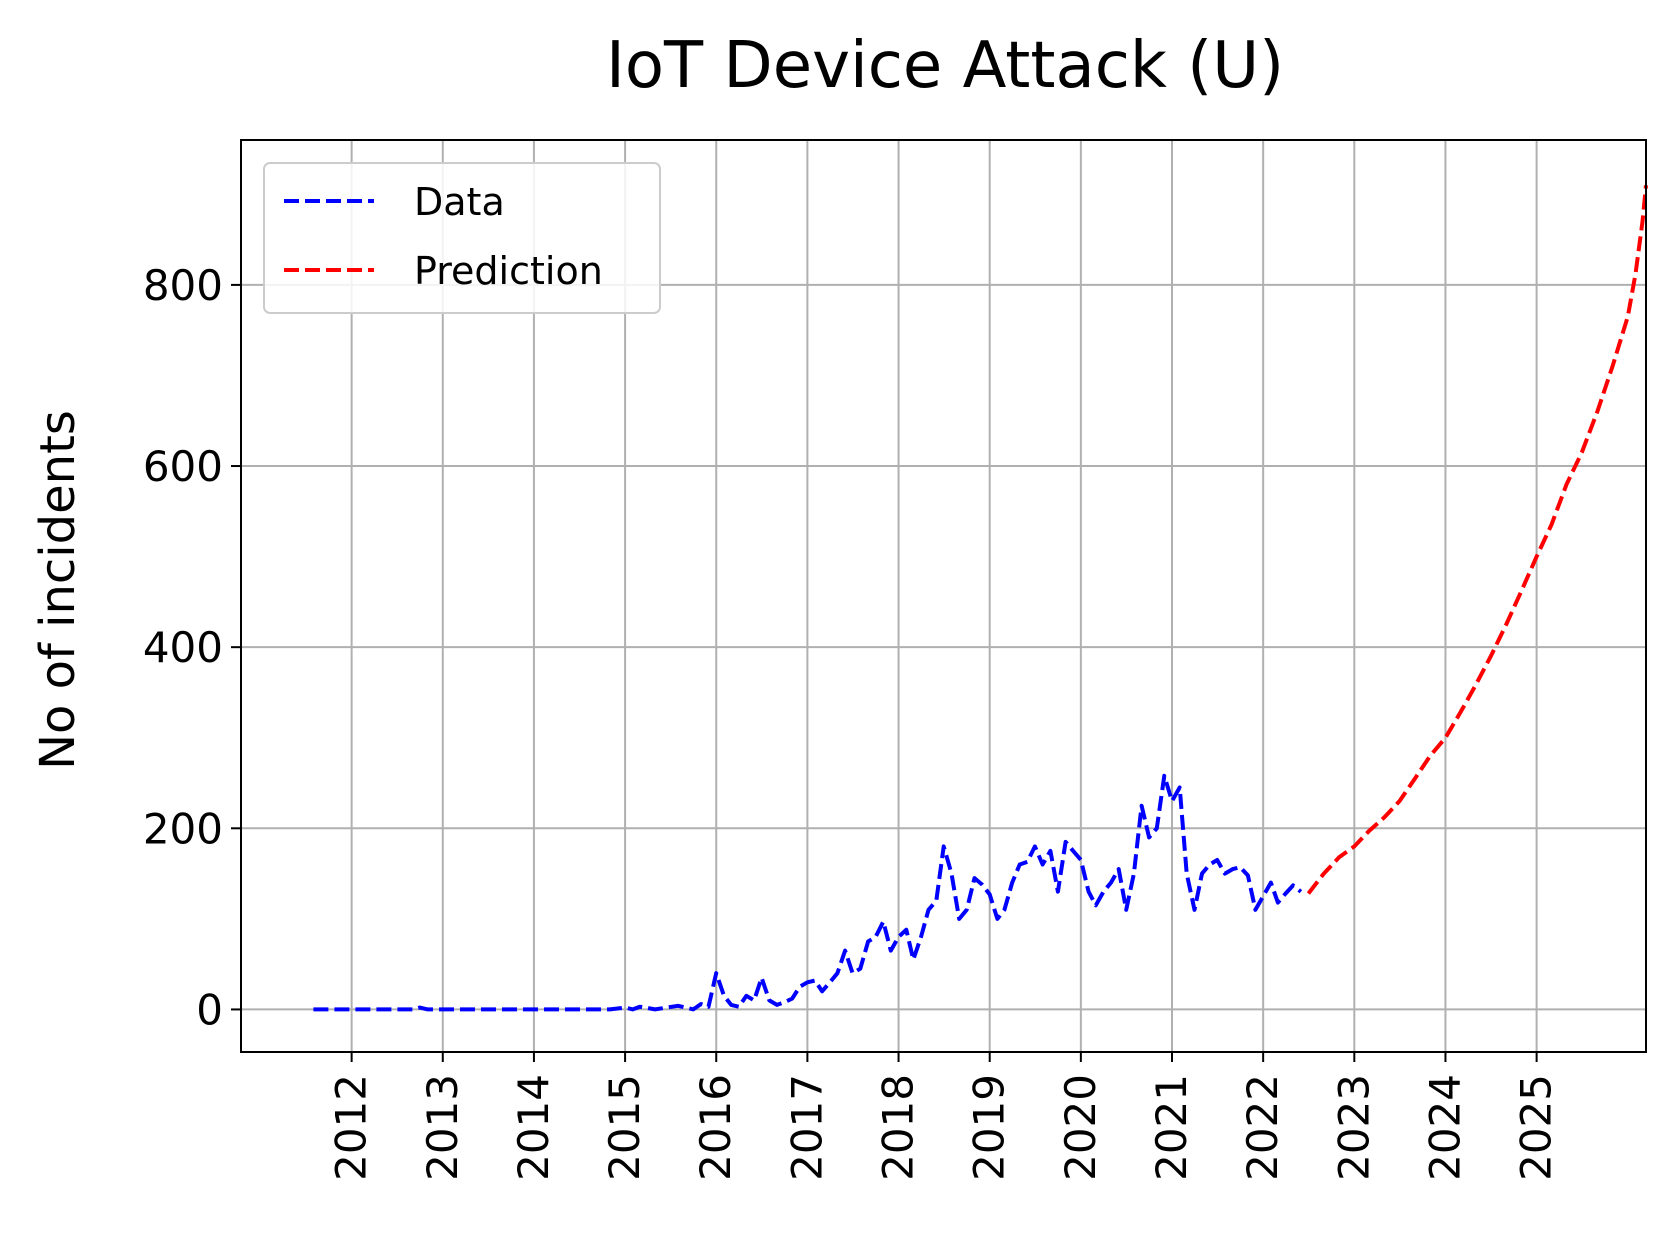 The height and width of the screenshot is (1246, 1664). I want to click on legend: Data Prediction, so click(462, 238).